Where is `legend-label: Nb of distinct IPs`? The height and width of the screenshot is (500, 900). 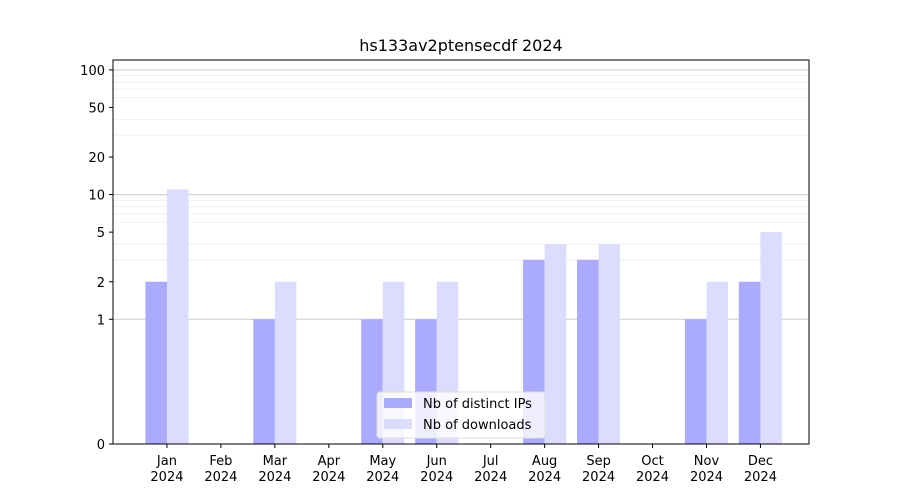 legend-label: Nb of distinct IPs is located at coordinates (477, 404).